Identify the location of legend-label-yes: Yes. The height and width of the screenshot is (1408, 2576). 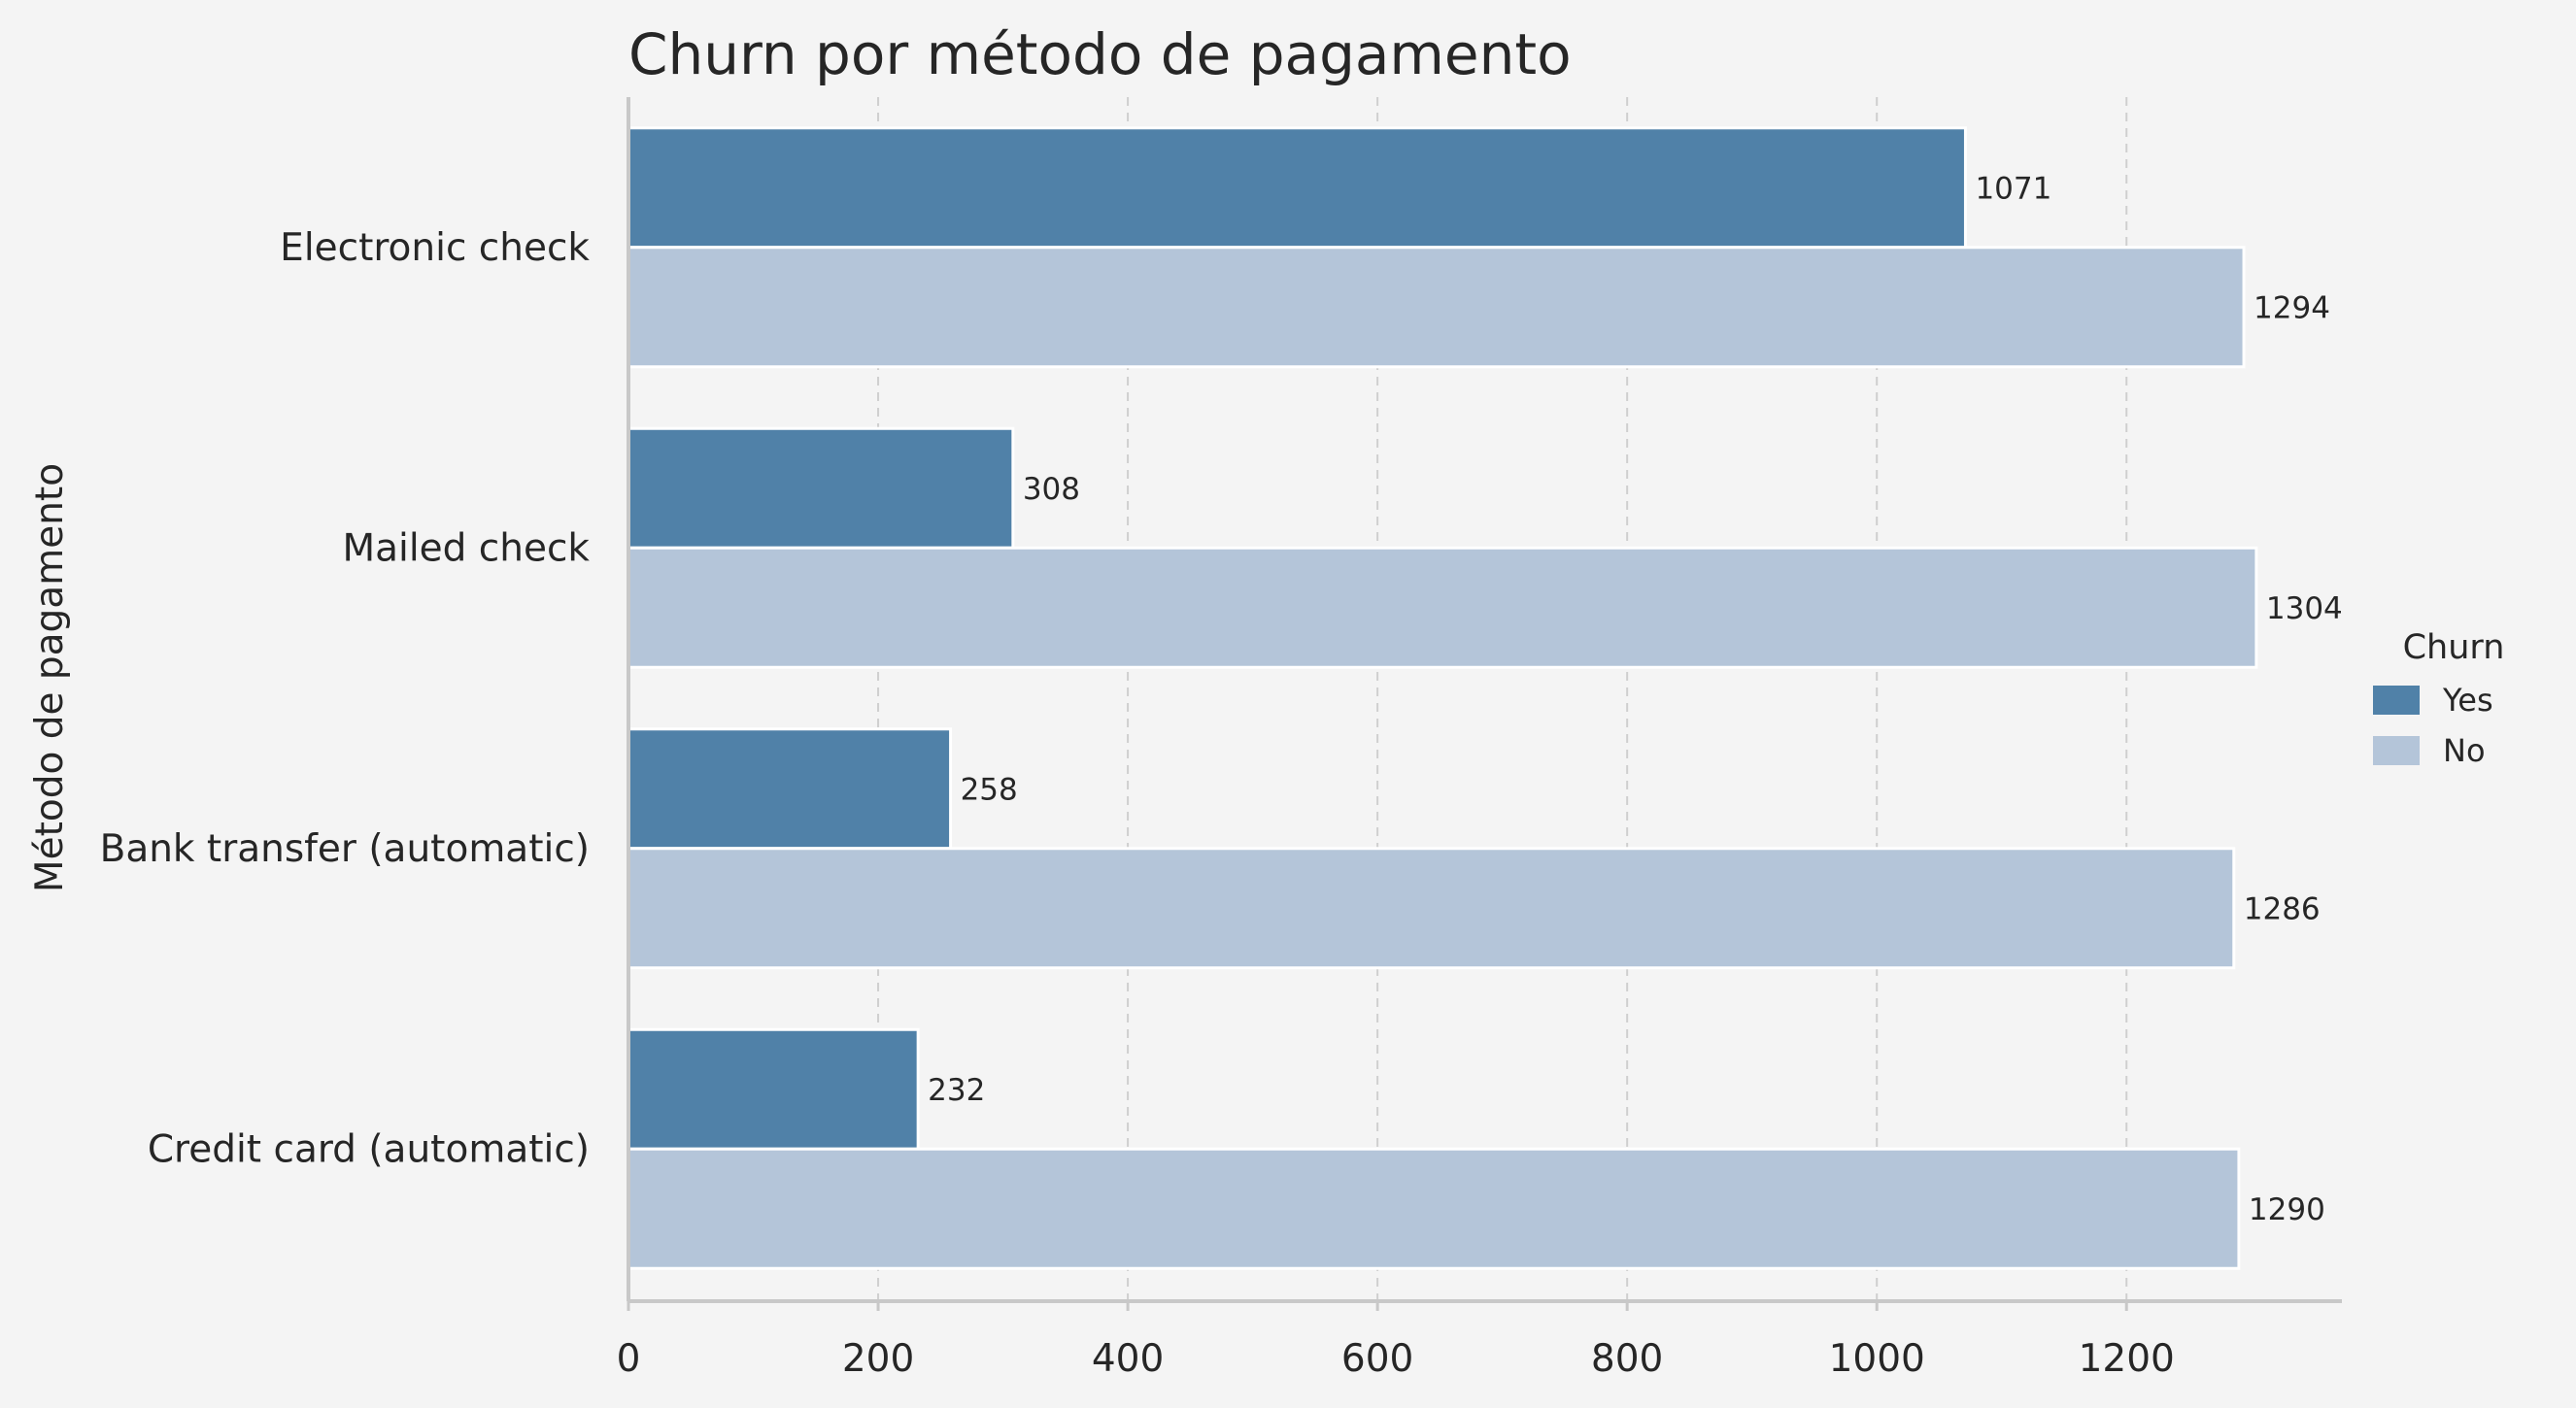
(2467, 700).